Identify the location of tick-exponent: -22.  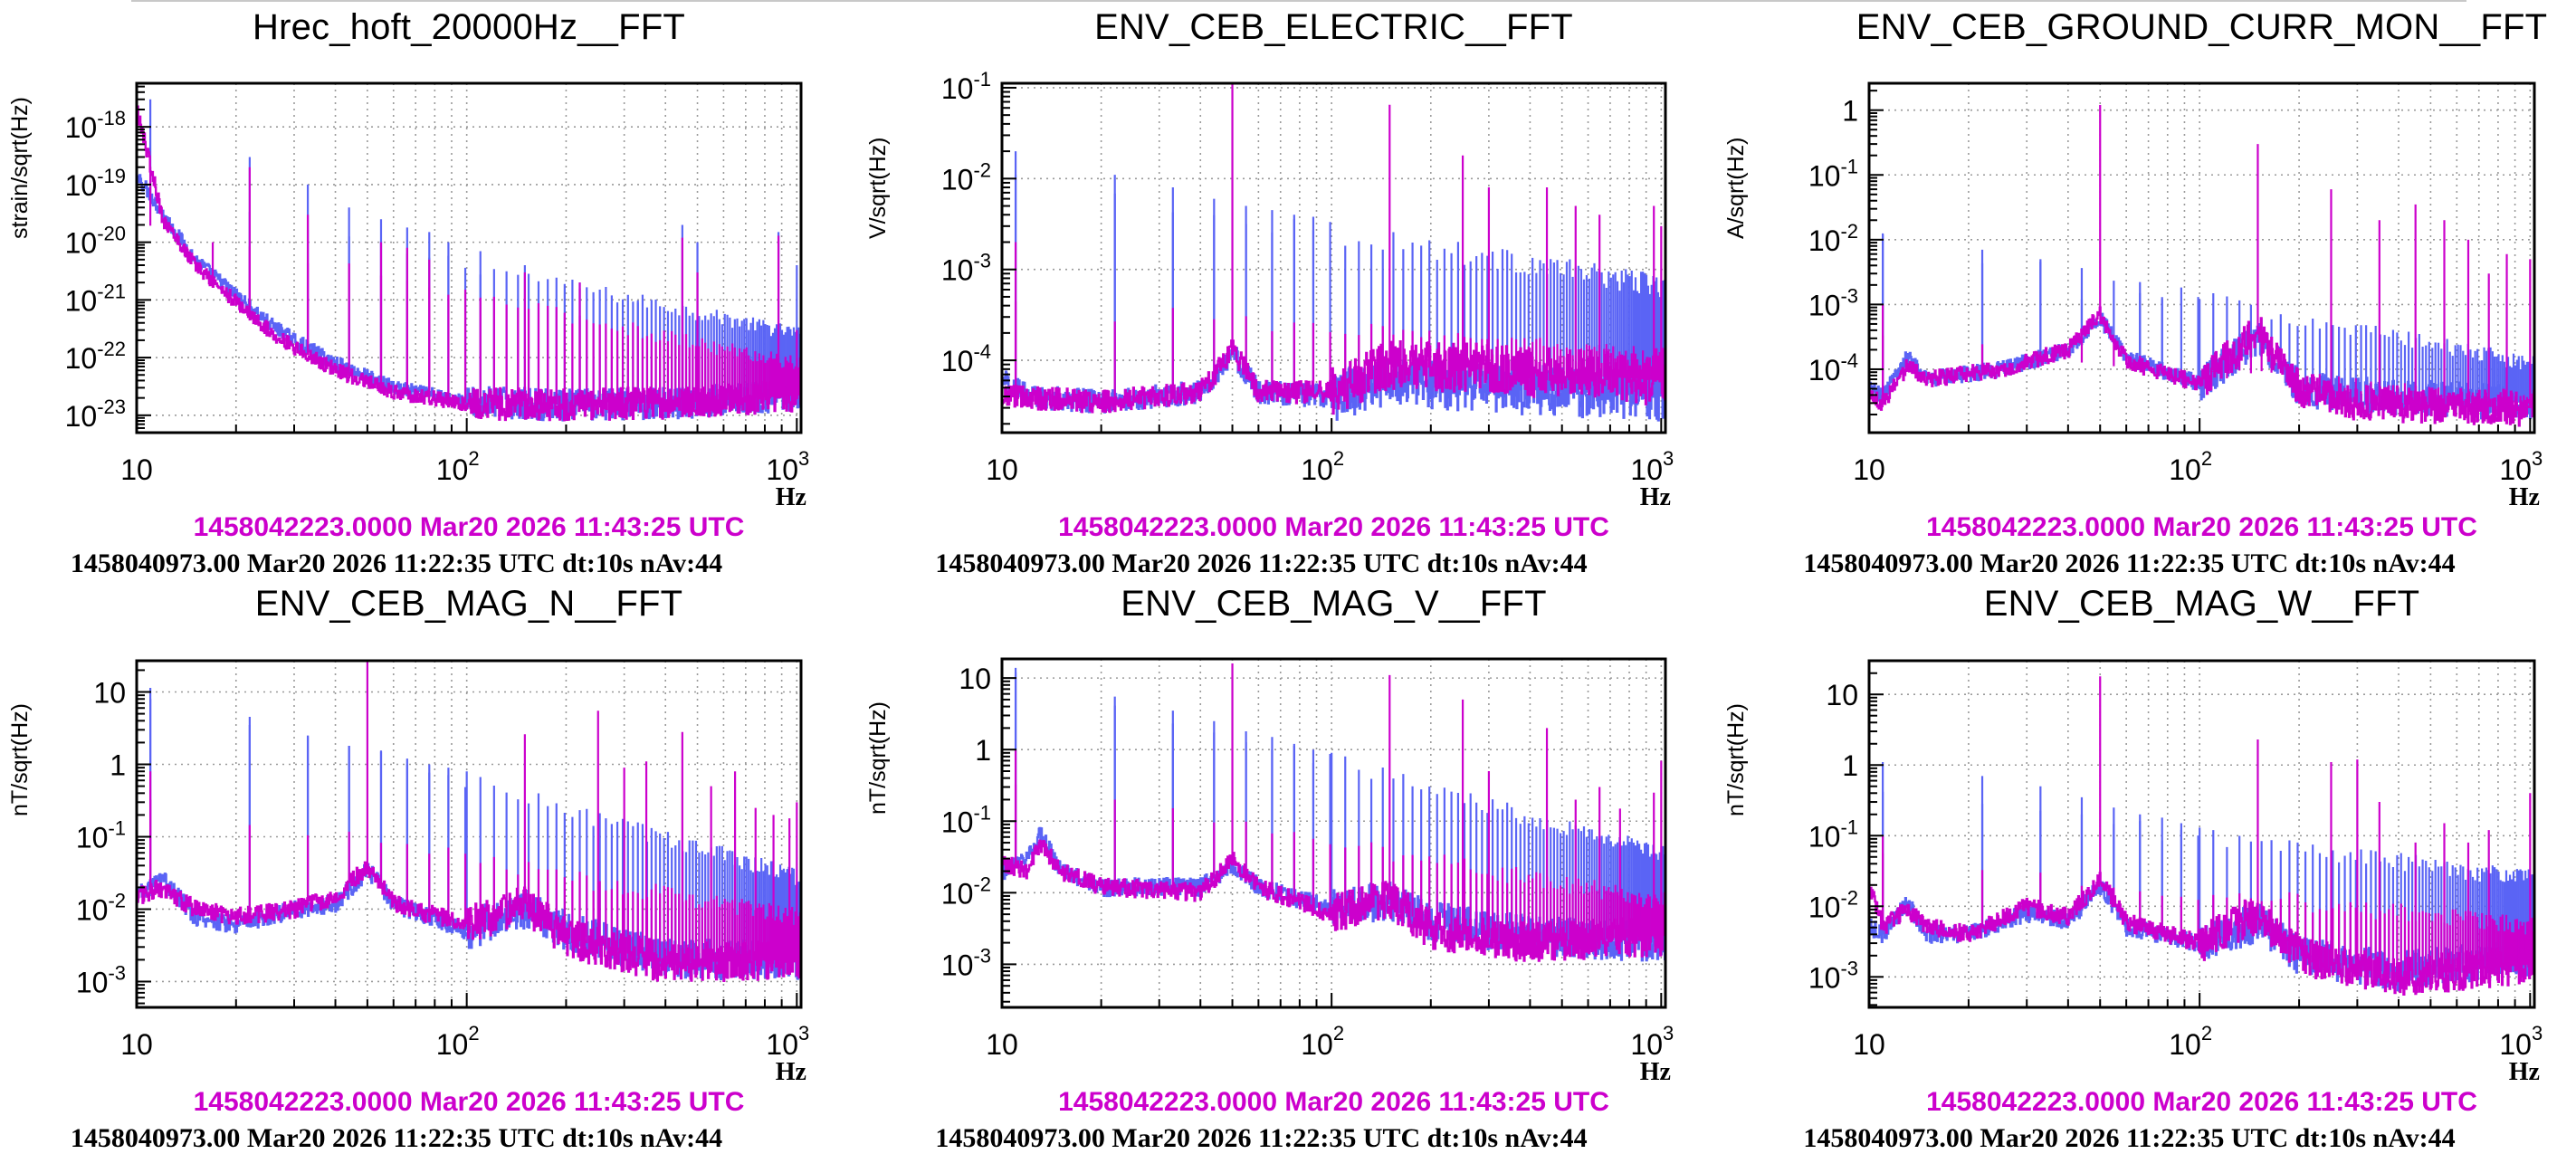
(111, 349).